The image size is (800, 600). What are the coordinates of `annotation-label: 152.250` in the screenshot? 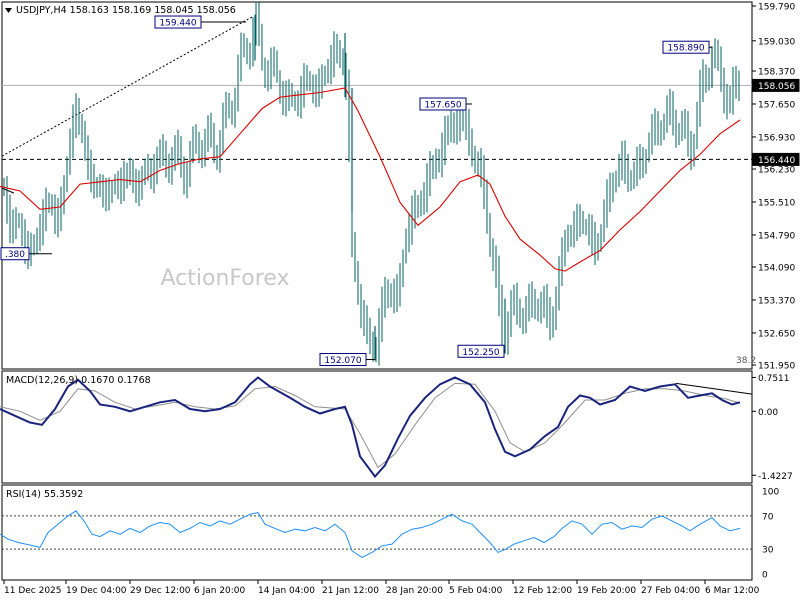 It's located at (480, 353).